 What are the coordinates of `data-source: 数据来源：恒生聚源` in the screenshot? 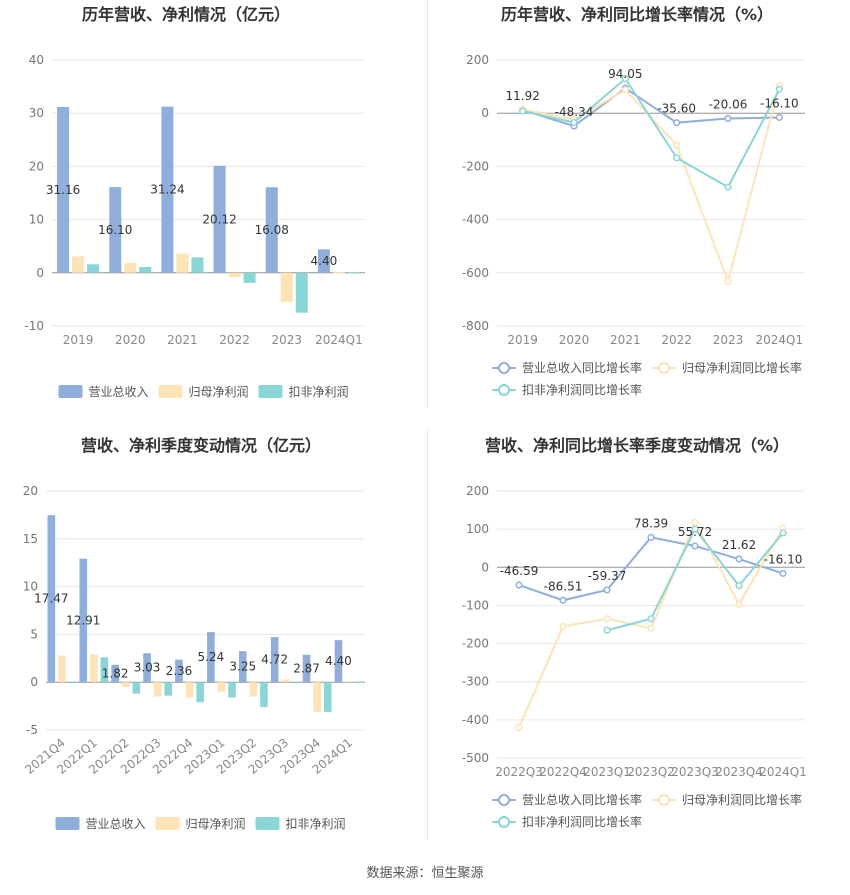 It's located at (425, 873).